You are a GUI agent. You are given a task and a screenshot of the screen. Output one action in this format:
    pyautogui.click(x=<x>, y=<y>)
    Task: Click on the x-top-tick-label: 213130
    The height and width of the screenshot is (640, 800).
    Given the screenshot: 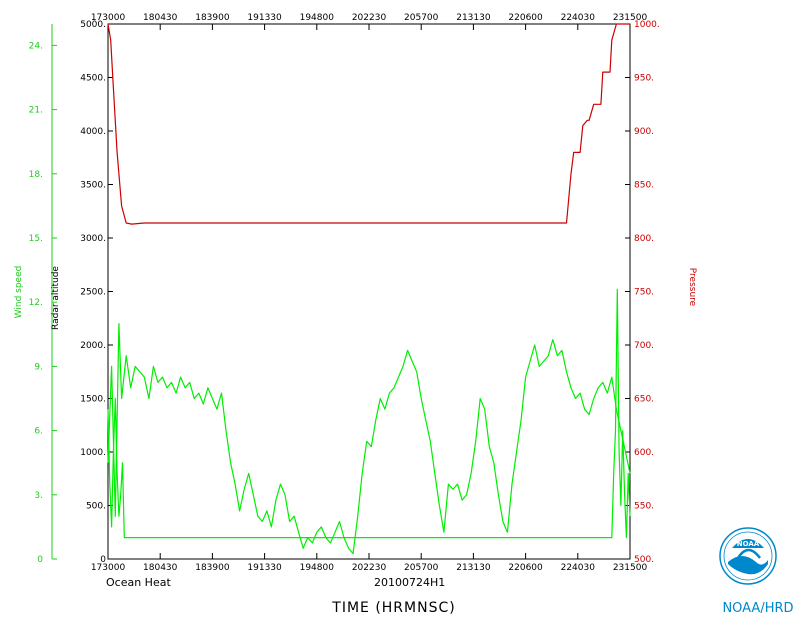 What is the action you would take?
    pyautogui.click(x=473, y=18)
    